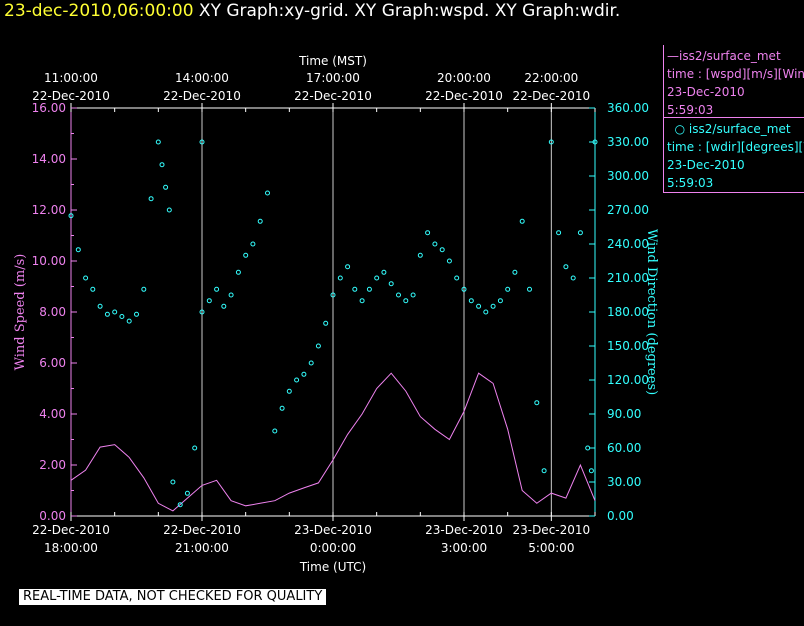  I want to click on right-tick-label: 150.00, so click(628, 346).